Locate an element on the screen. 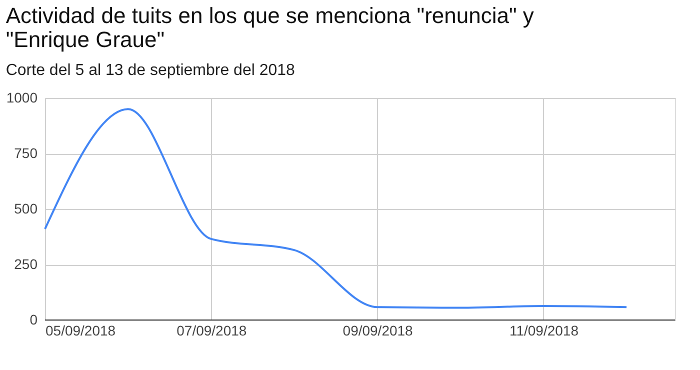 Image resolution: width=700 pixels, height=370 pixels. x-tick-label: 05/09/2018 is located at coordinates (81, 330).